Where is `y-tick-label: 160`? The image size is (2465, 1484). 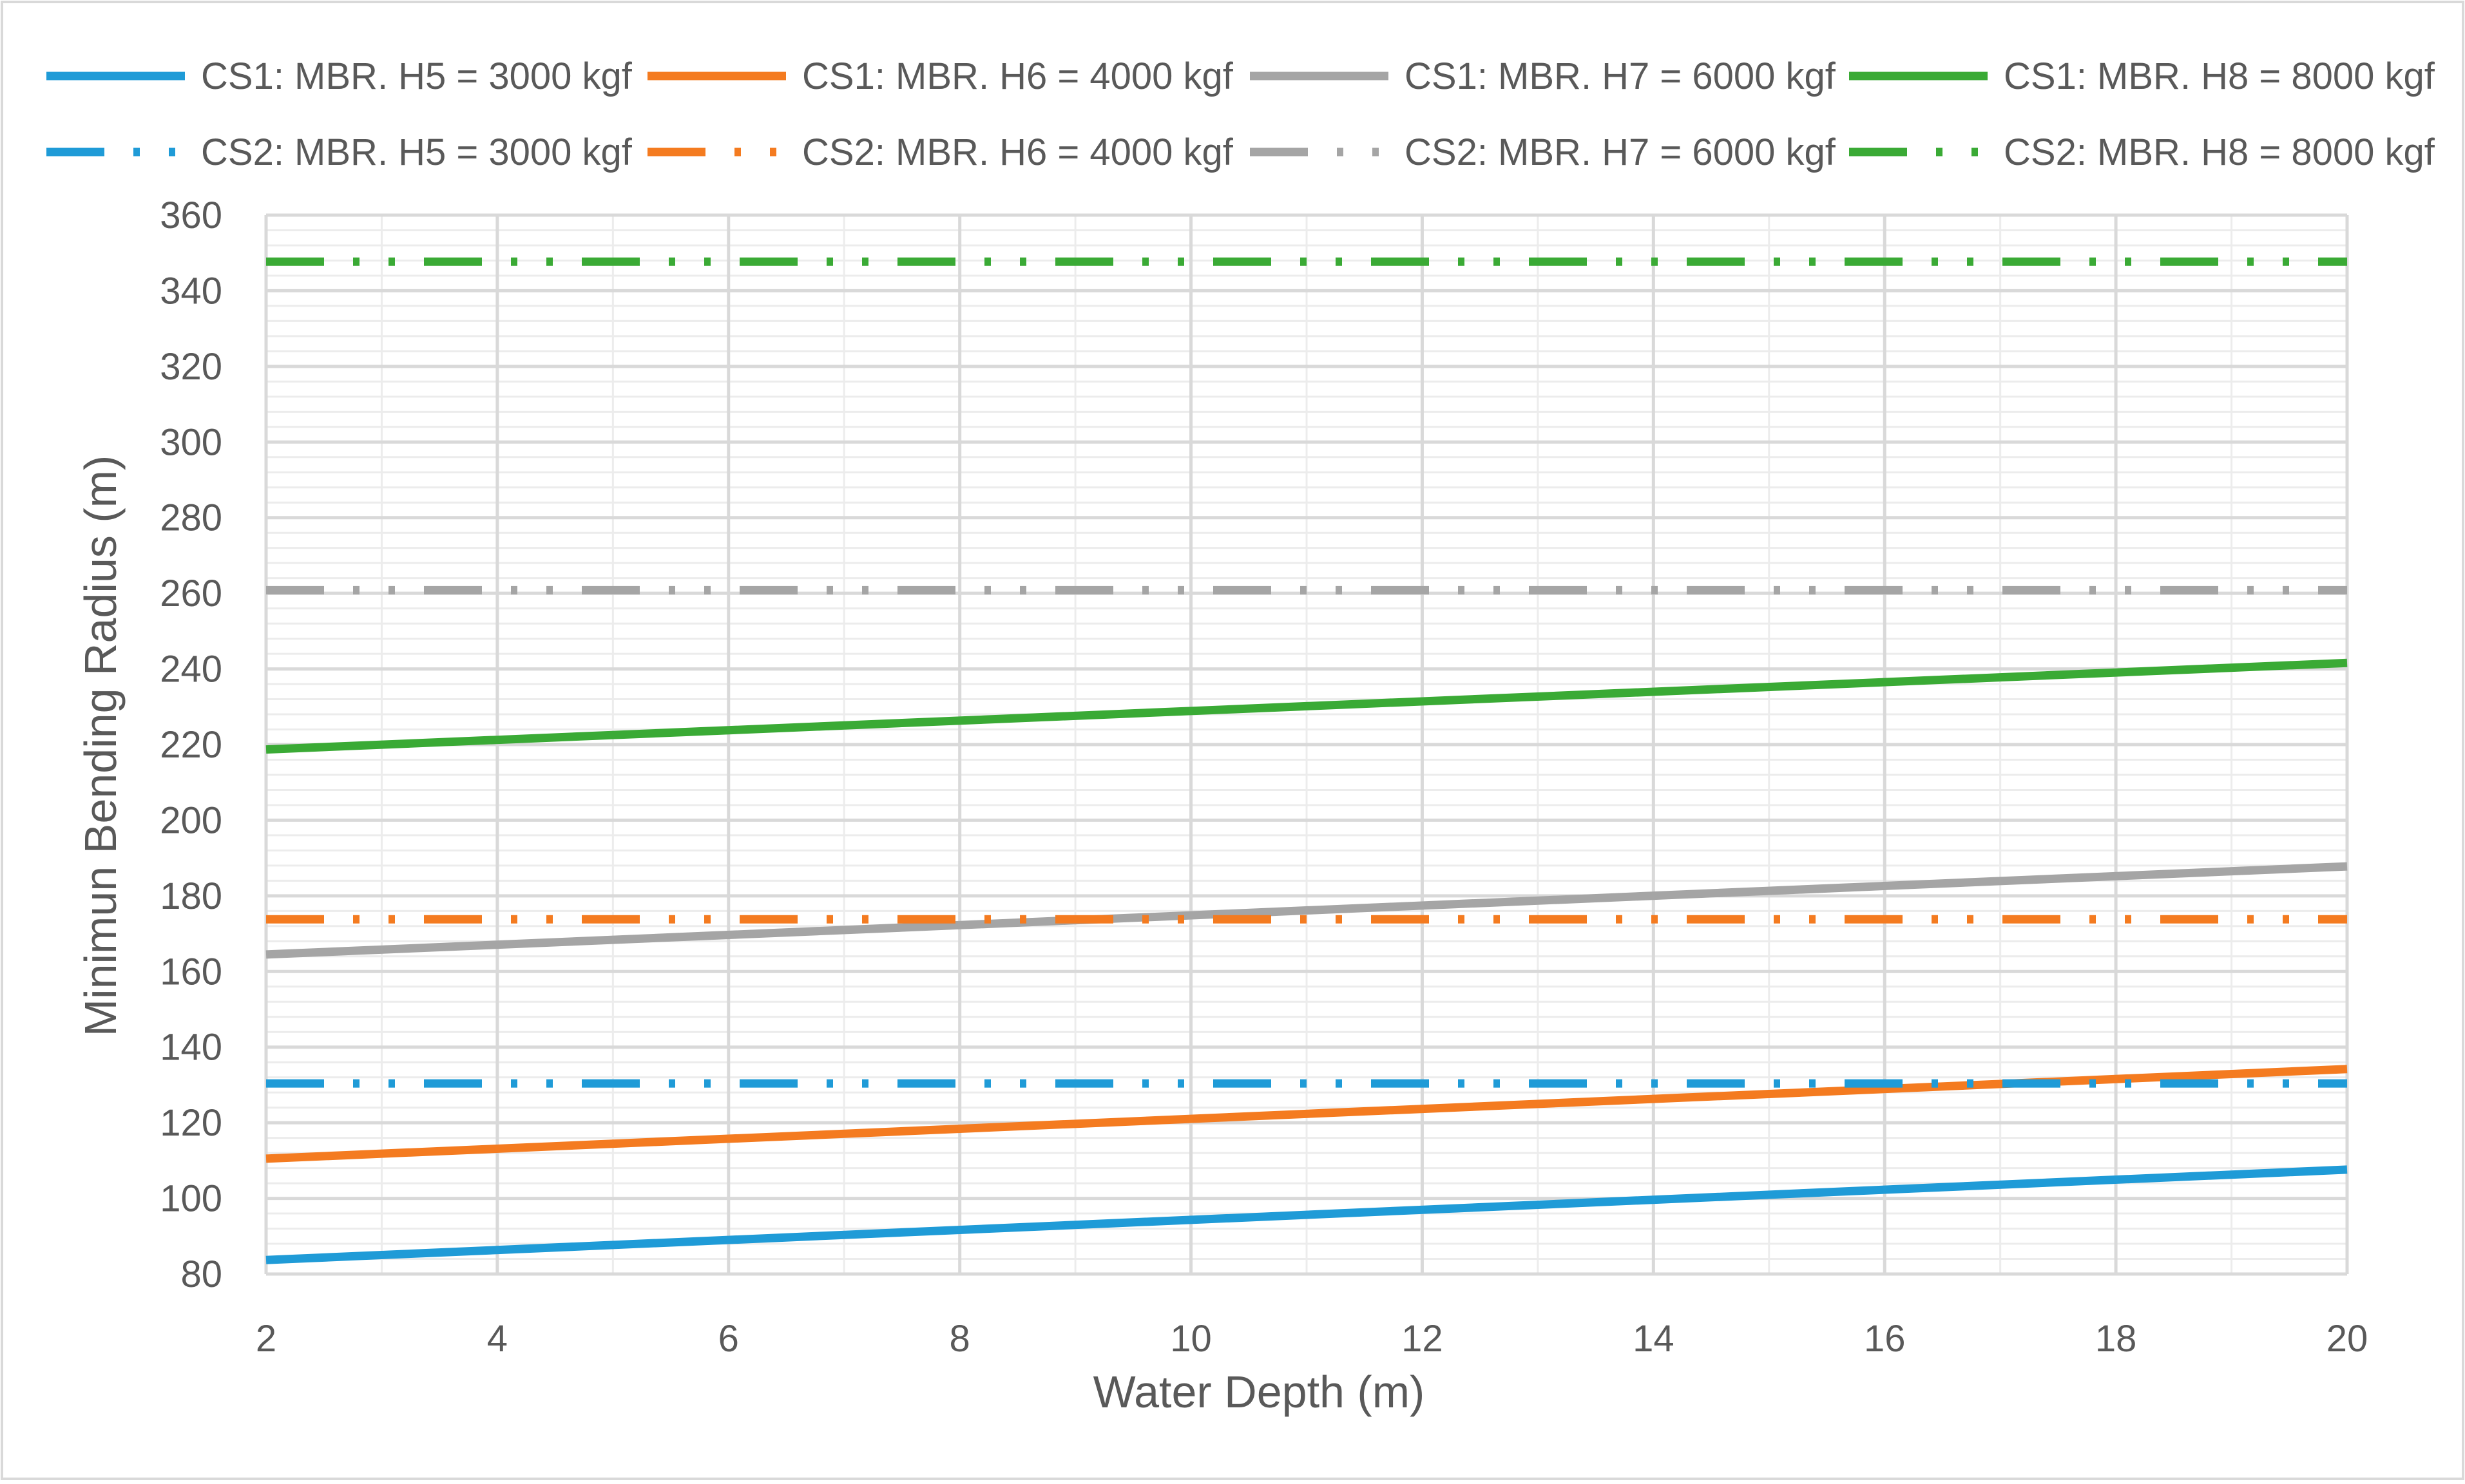 y-tick-label: 160 is located at coordinates (191, 972).